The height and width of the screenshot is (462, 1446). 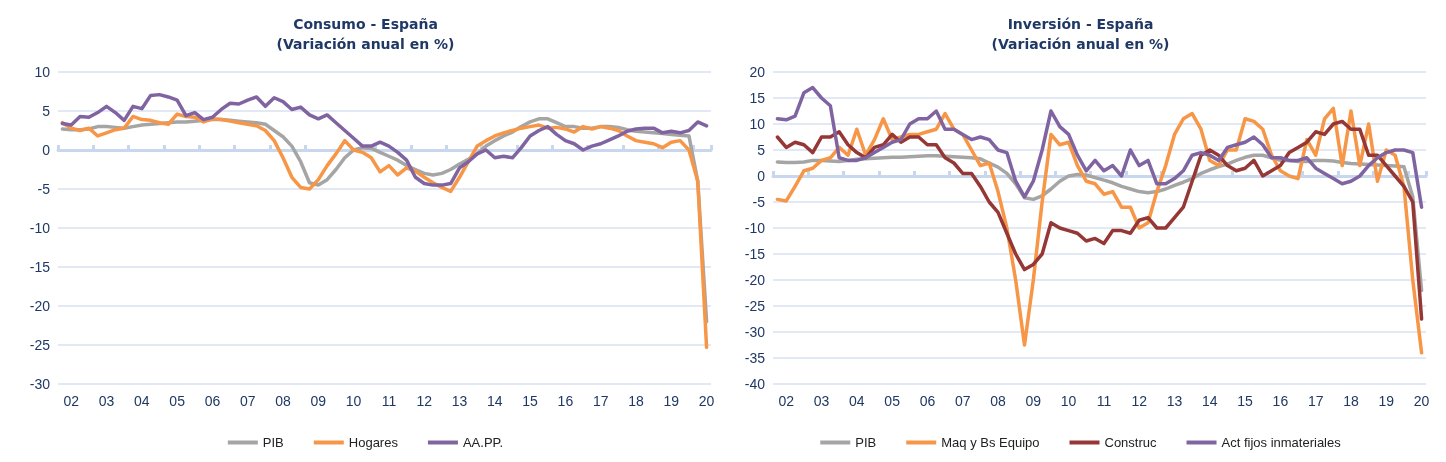 I want to click on y-tick-label: -40, so click(x=755, y=384).